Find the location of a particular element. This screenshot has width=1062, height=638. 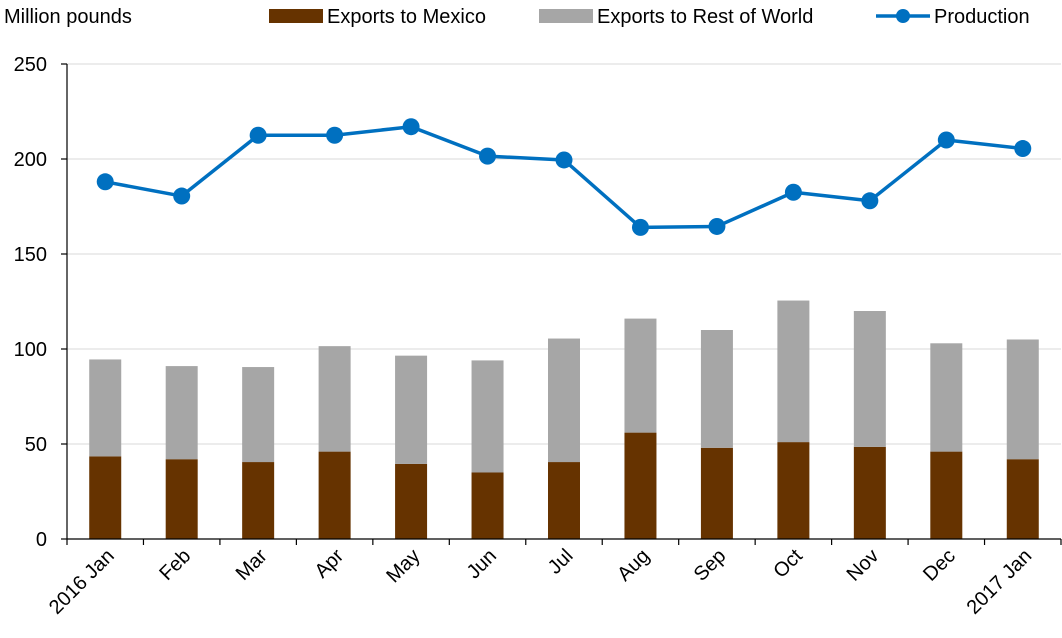

bar-exports-to-mexico-jul is located at coordinates (564, 500).